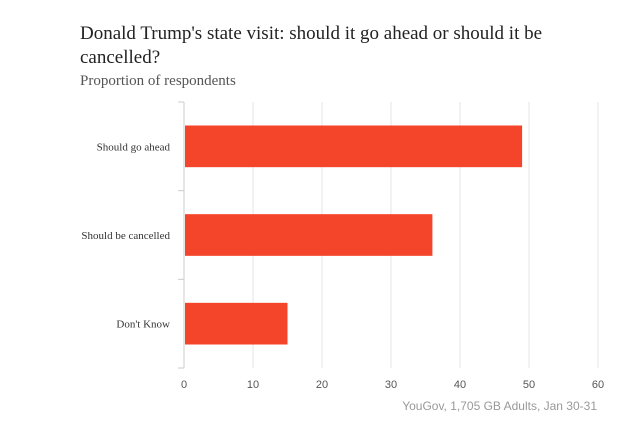 The image size is (640, 443). What do you see at coordinates (598, 385) in the screenshot?
I see `x-tick-label: 60` at bounding box center [598, 385].